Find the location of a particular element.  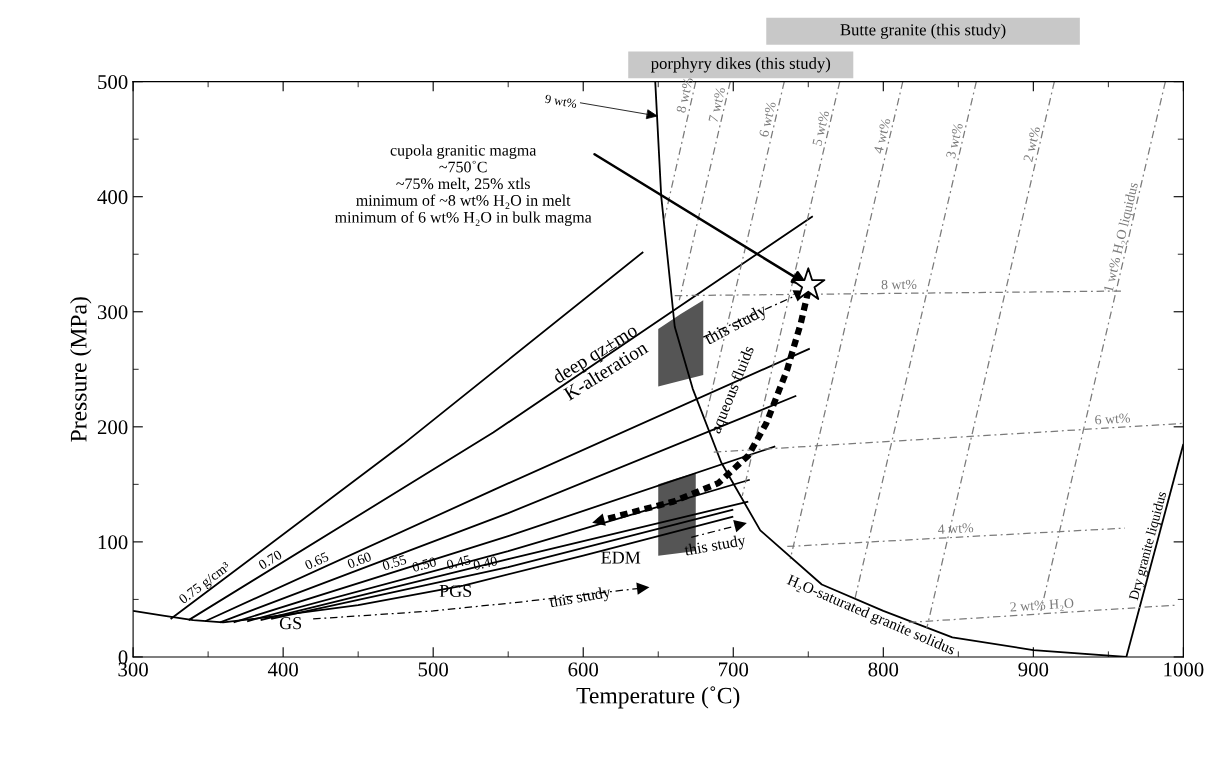

y-tick-label: porphyry dikes (this study) is located at coordinates (740, 65).